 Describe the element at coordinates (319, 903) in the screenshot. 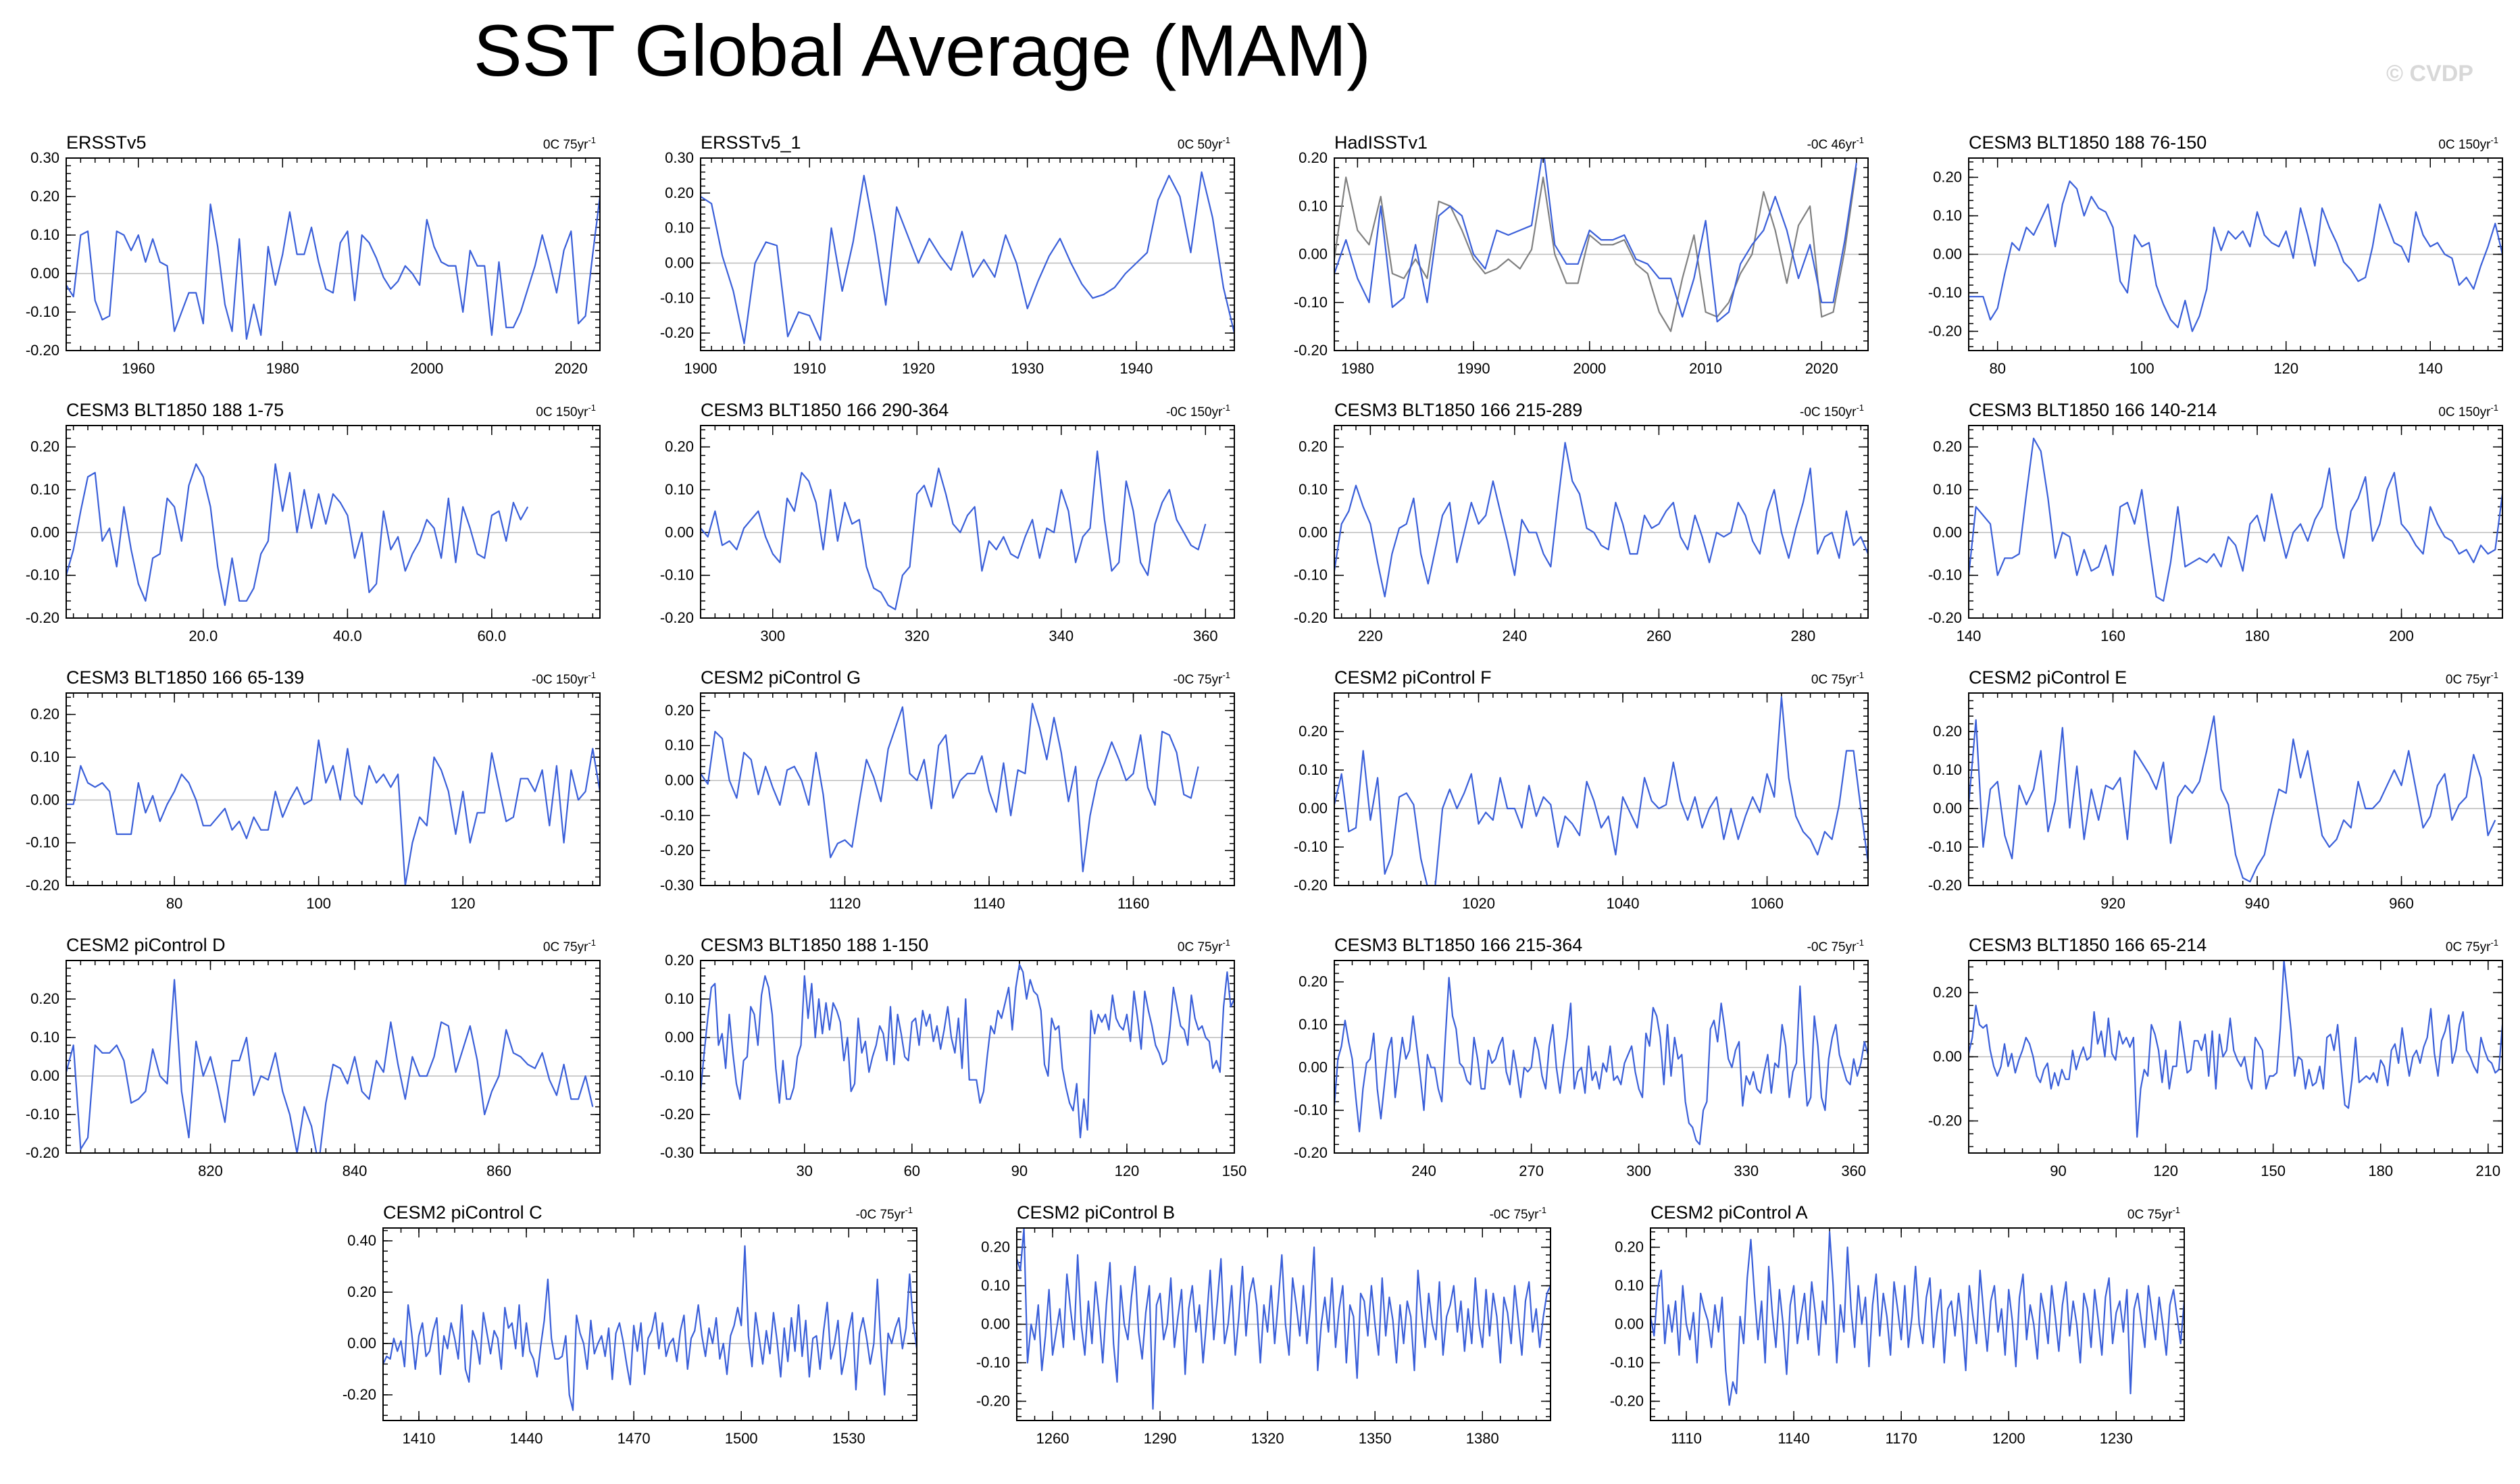

I see `x-tick-label: 100` at that location.